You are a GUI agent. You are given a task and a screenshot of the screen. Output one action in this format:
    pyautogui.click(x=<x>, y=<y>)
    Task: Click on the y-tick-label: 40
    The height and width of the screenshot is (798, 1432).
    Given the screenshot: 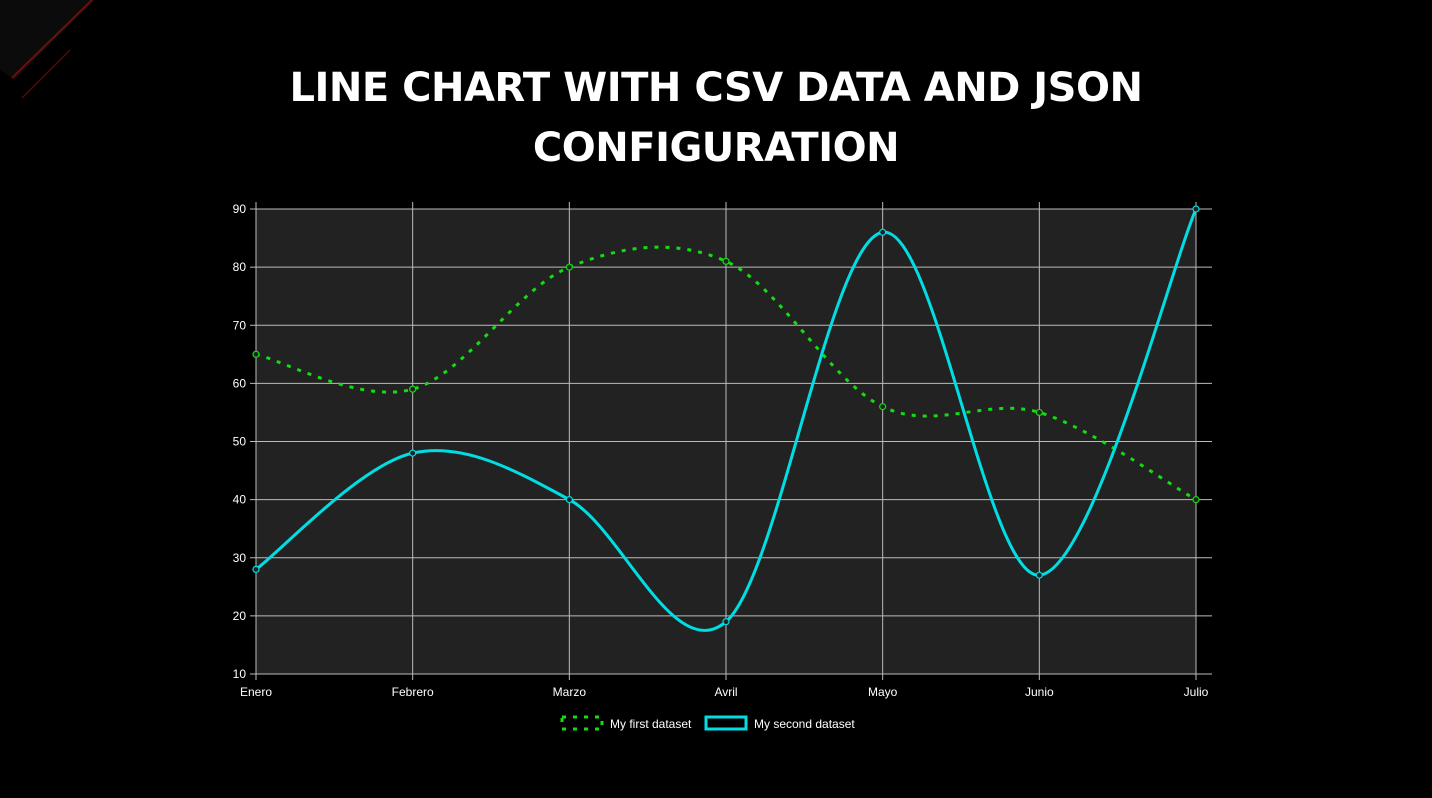 What is the action you would take?
    pyautogui.click(x=240, y=500)
    